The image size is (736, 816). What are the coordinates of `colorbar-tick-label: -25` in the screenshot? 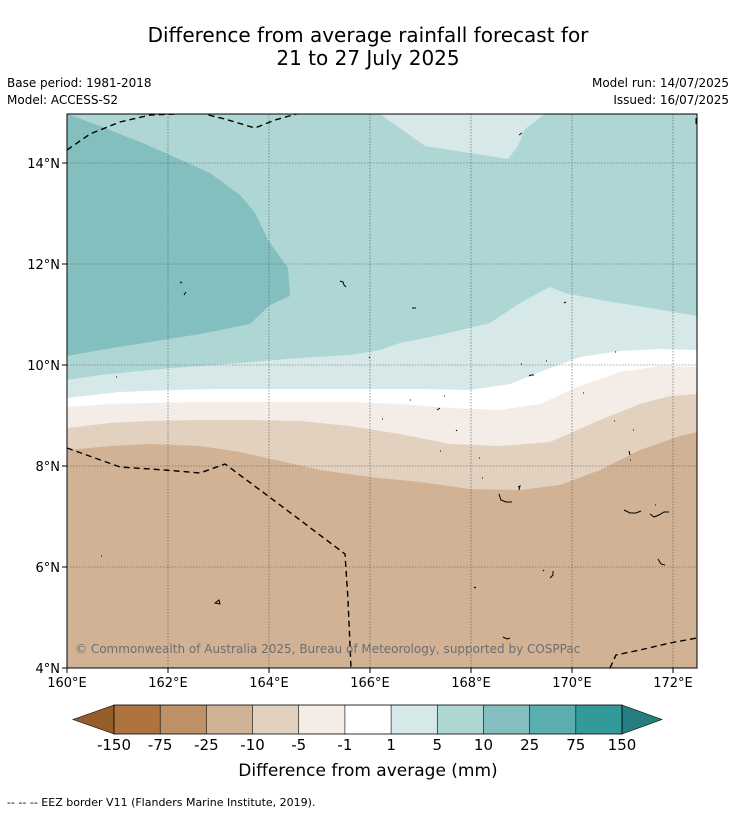 It's located at (206, 745).